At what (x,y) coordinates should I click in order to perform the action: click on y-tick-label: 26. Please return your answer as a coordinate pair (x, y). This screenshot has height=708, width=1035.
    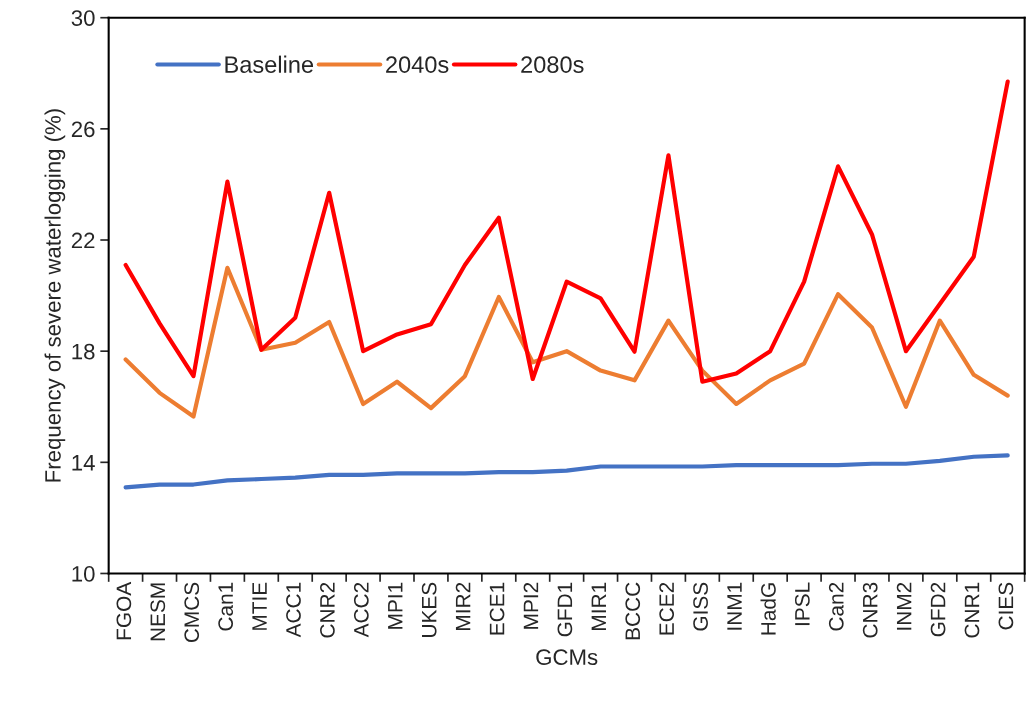
    Looking at the image, I should click on (83, 129).